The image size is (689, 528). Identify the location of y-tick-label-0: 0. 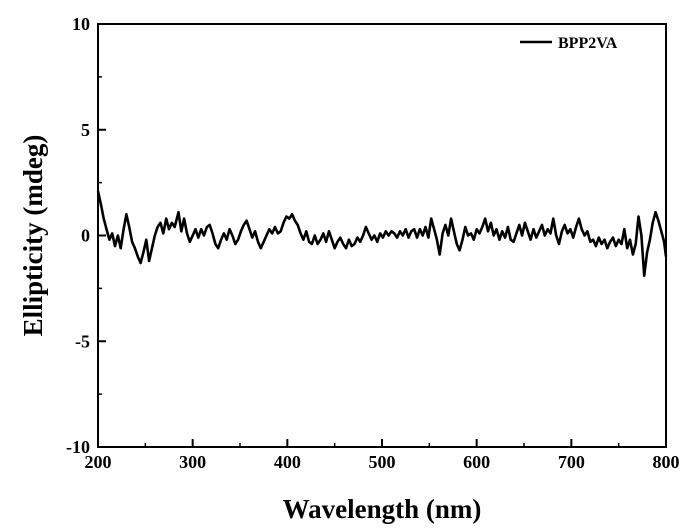
(85, 236).